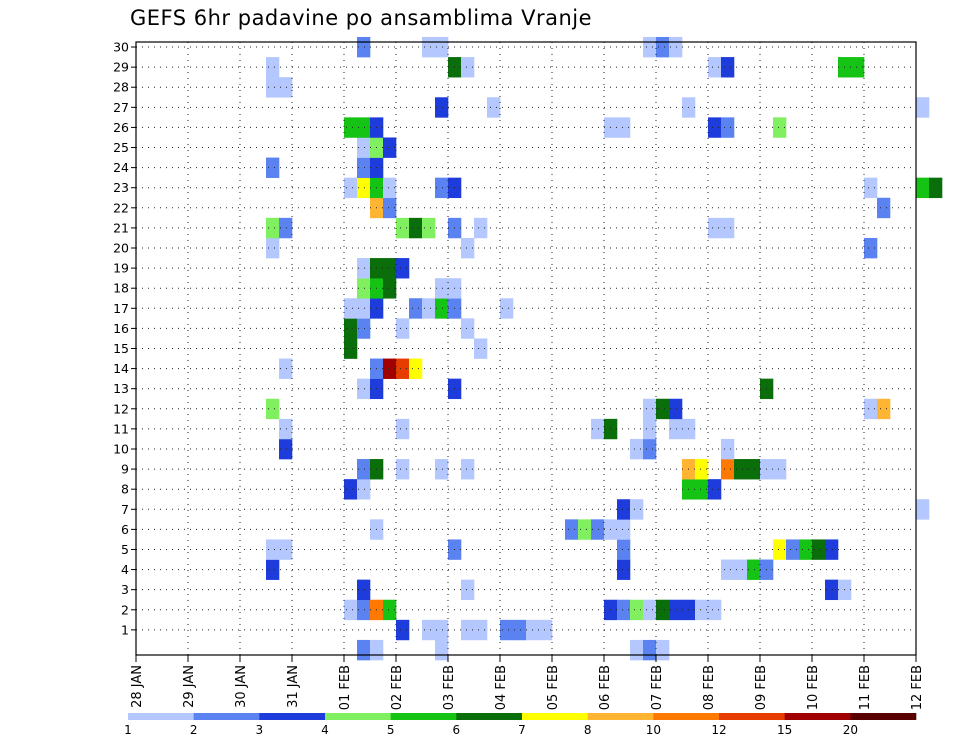  Describe the element at coordinates (553, 687) in the screenshot. I see `x-tick-label: 05 FEB` at that location.